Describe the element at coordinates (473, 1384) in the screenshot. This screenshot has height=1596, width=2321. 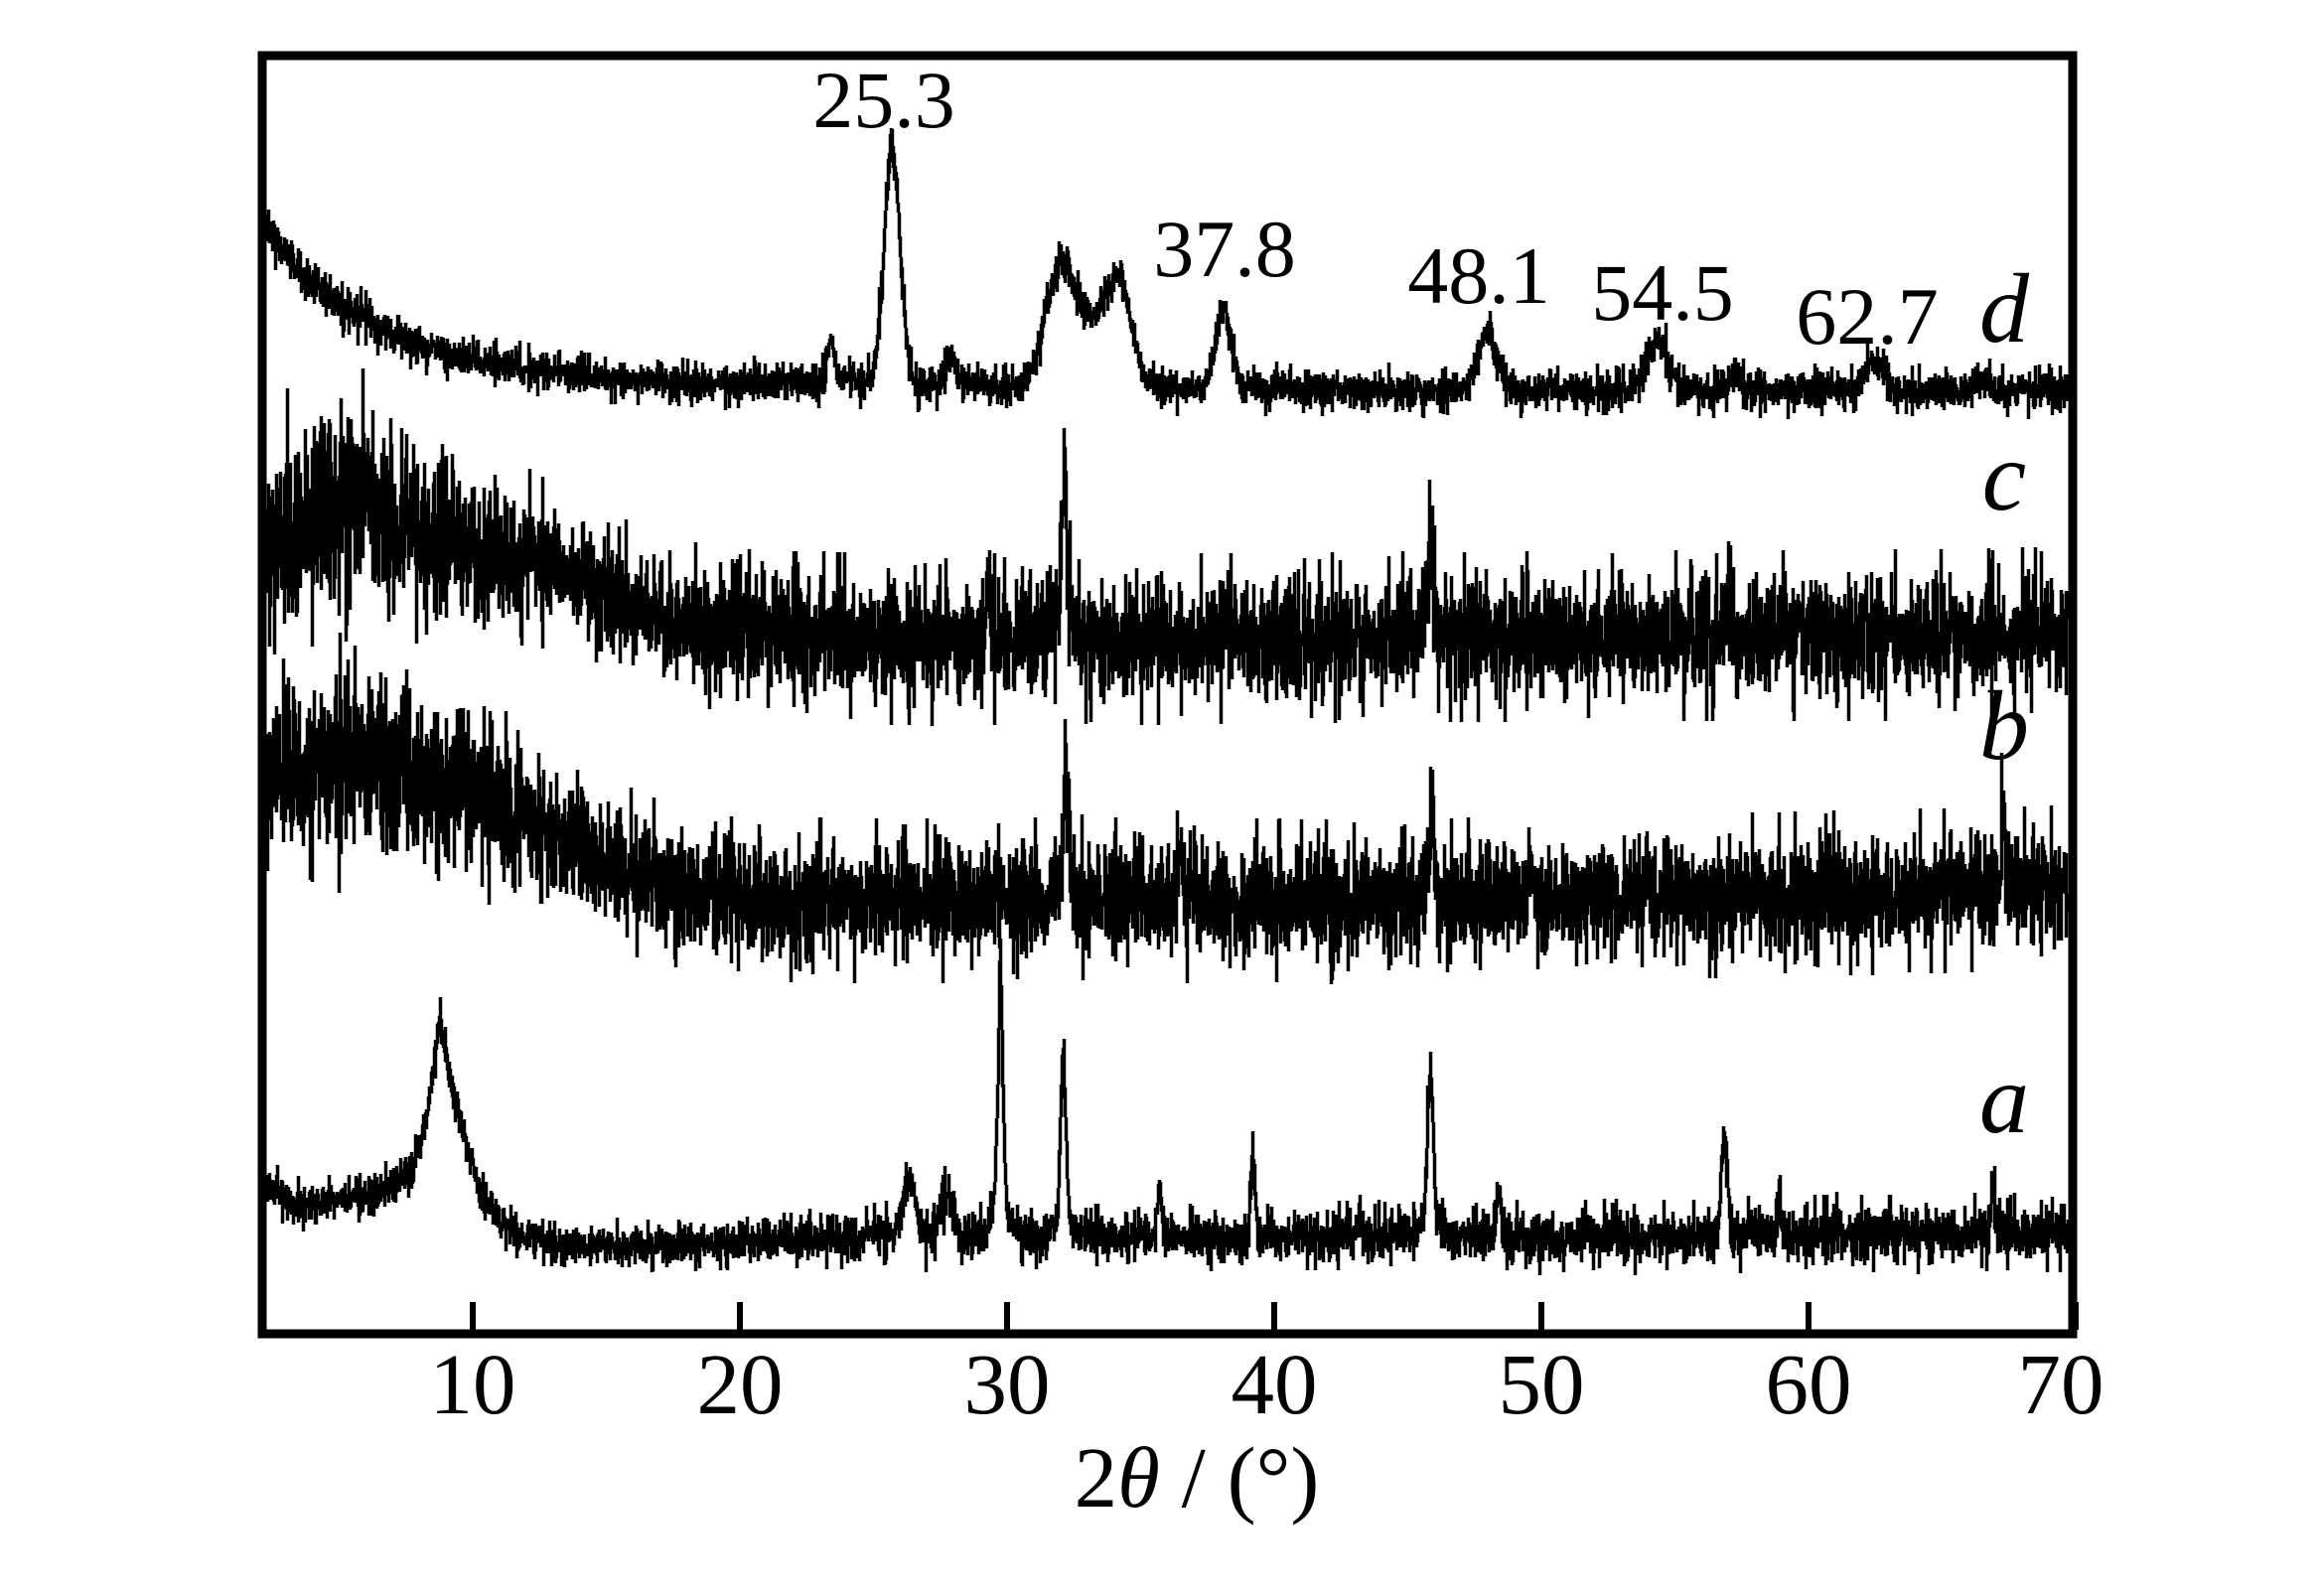
I see `svg-text: 10` at that location.